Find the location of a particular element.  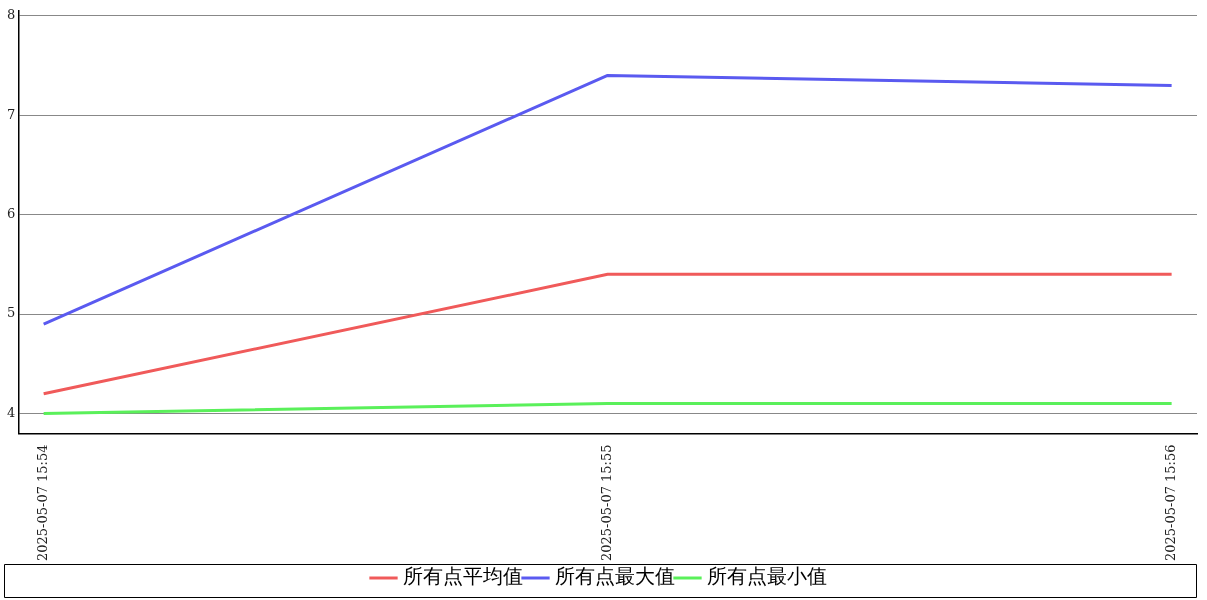

y-tick-label: 4 is located at coordinates (11, 412).